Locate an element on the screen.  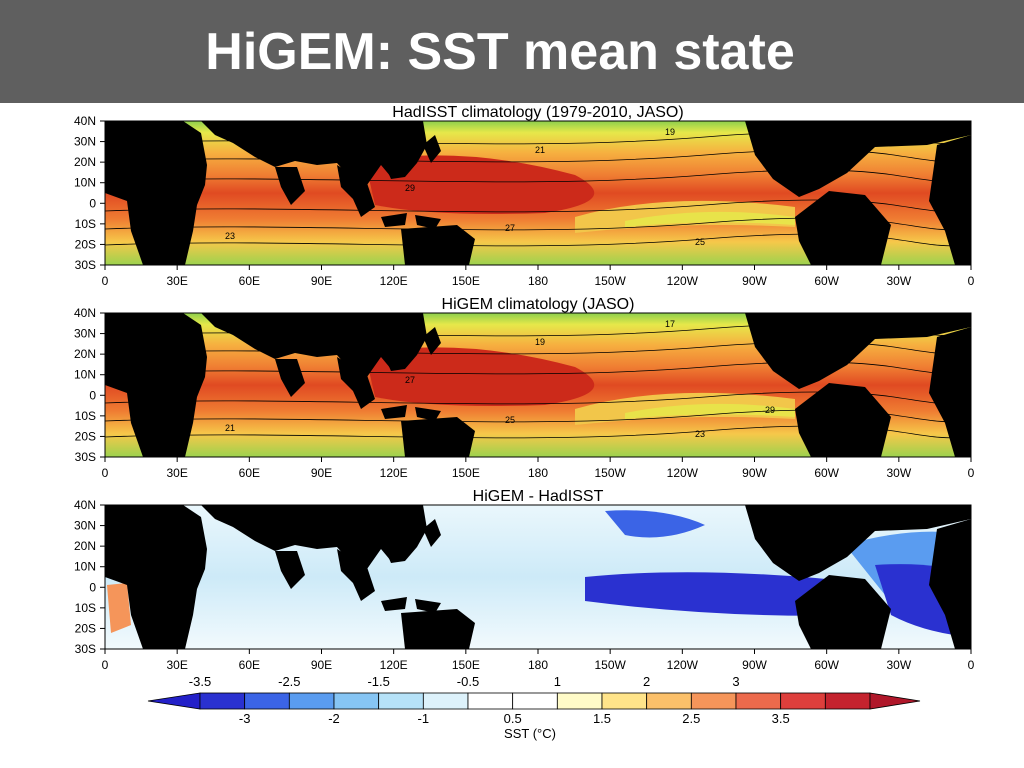
cold-tongue-core is located at coordinates (710, 411).